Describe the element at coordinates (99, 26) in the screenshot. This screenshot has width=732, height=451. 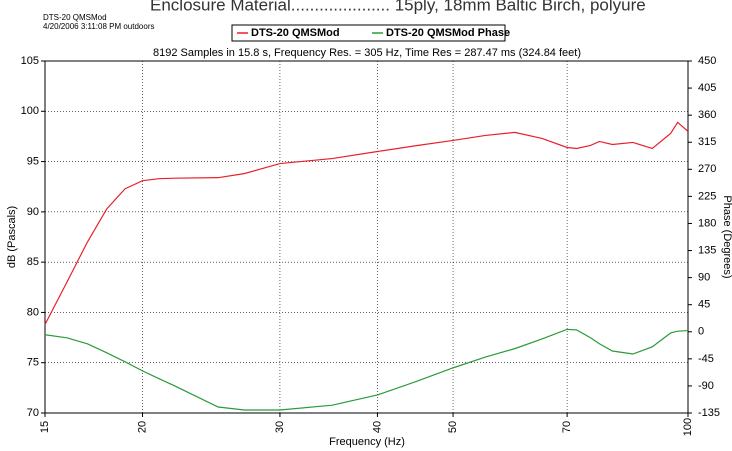
I see `chart-date: 4/20/2006 3:11:08 PM outdoors` at that location.